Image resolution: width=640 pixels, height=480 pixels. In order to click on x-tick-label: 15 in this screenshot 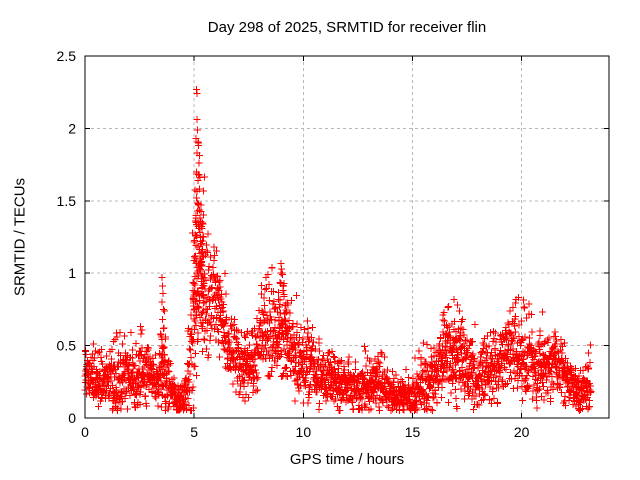, I will do `click(413, 432)`.